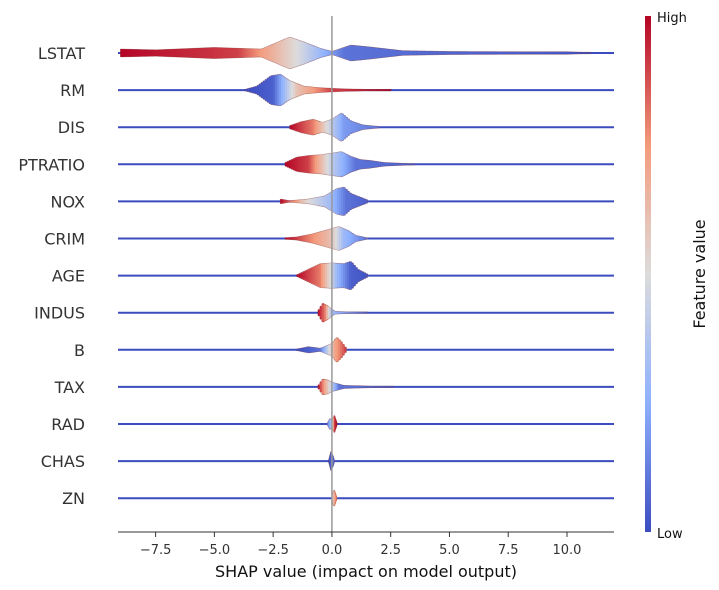 This screenshot has width=719, height=590. I want to click on feature-label: B, so click(79, 350).